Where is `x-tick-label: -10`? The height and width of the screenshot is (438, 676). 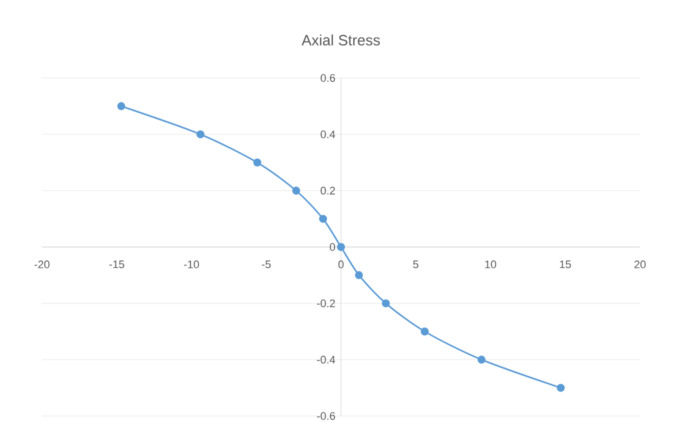
x-tick-label: -10 is located at coordinates (191, 264).